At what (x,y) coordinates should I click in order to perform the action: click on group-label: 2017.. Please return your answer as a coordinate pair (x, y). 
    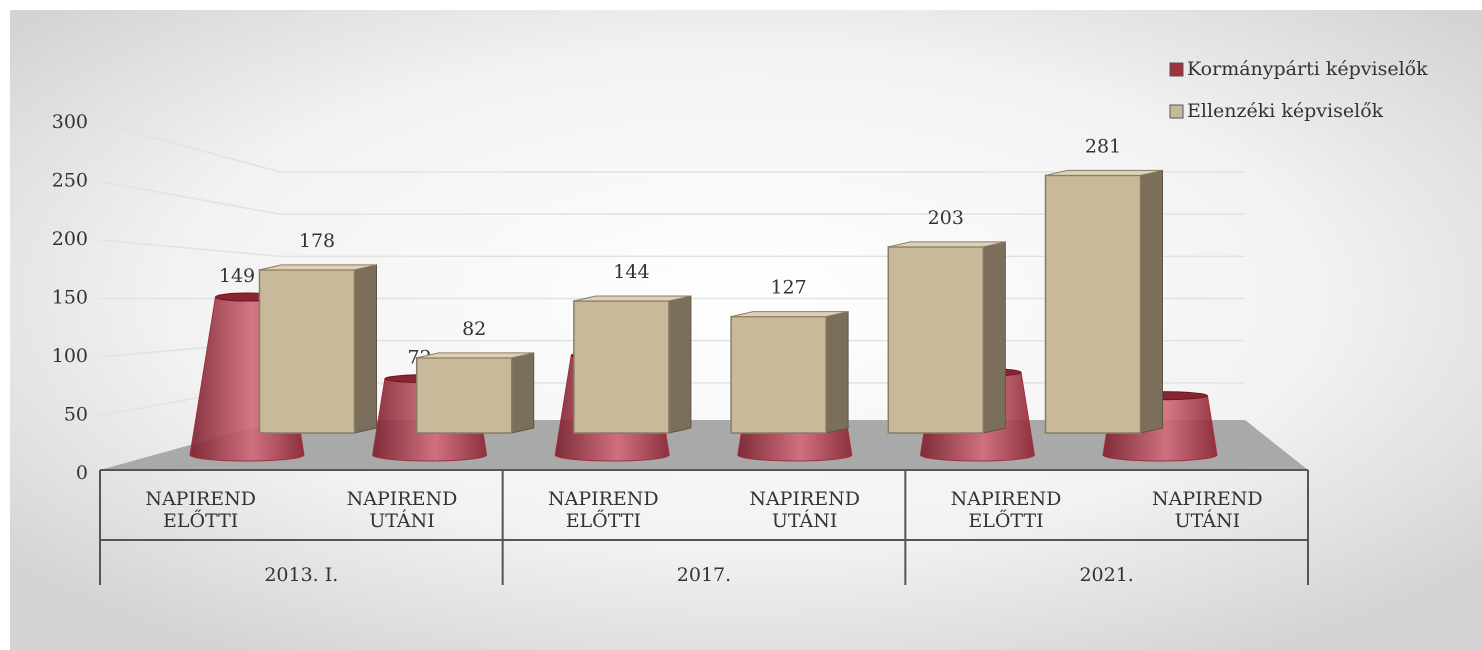
    Looking at the image, I should click on (704, 575).